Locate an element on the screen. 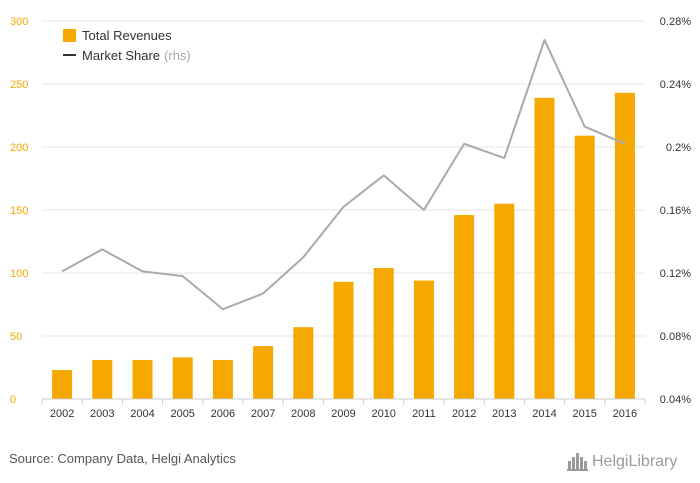 This screenshot has width=700, height=483. y-left-tick-label: 0 is located at coordinates (13, 400).